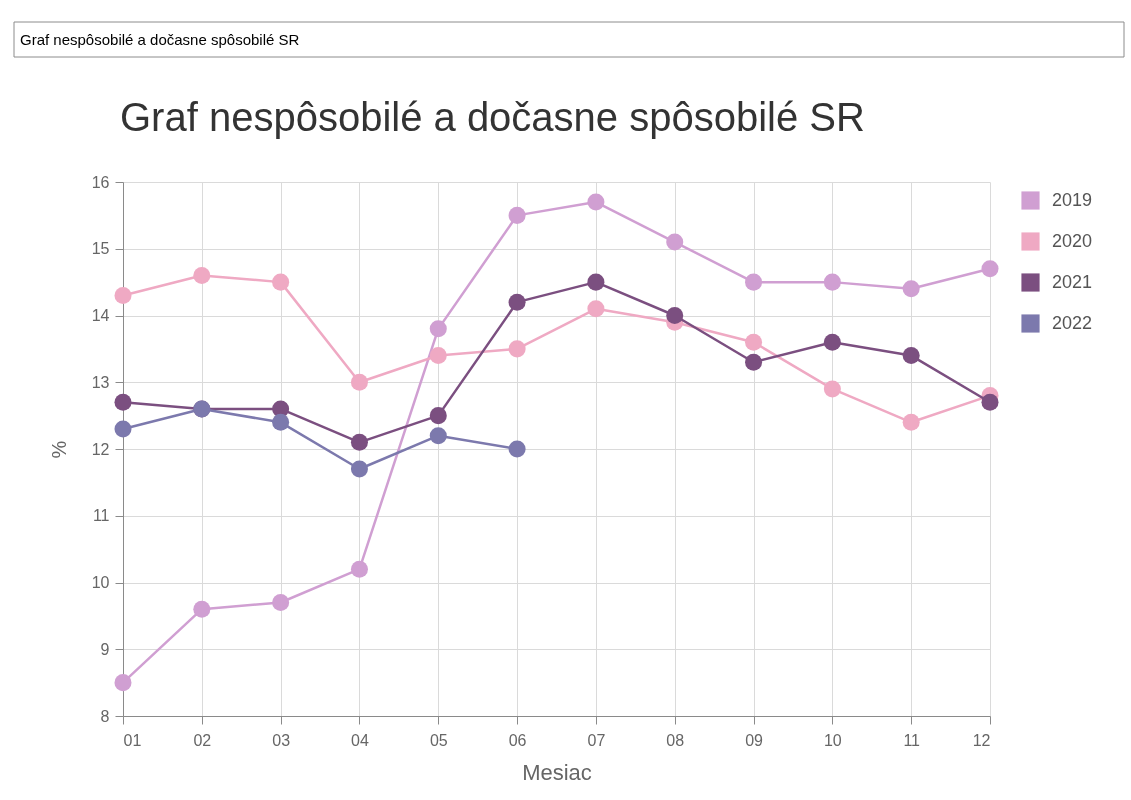 This screenshot has width=1131, height=800. Describe the element at coordinates (1072, 322) in the screenshot. I see `legend-label: 2022` at that location.